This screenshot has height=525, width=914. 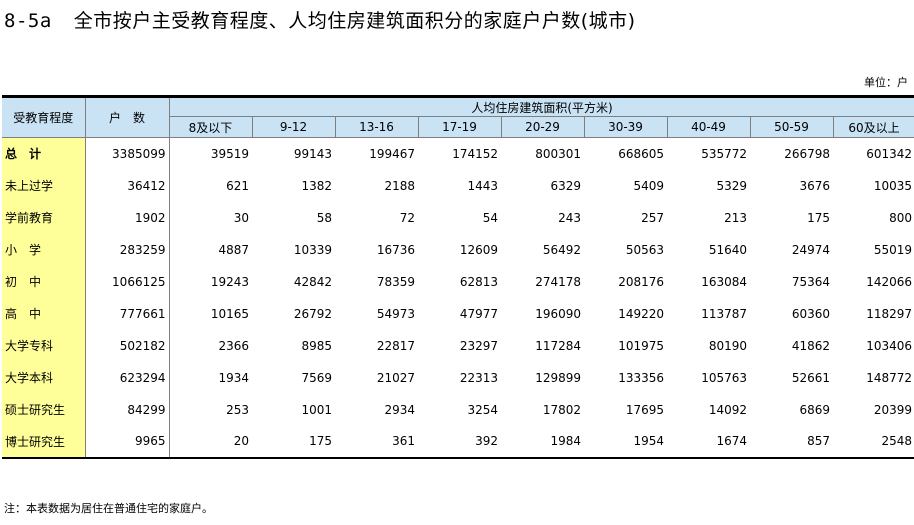 What do you see at coordinates (644, 249) in the screenshot?
I see `value-cell: 50563` at bounding box center [644, 249].